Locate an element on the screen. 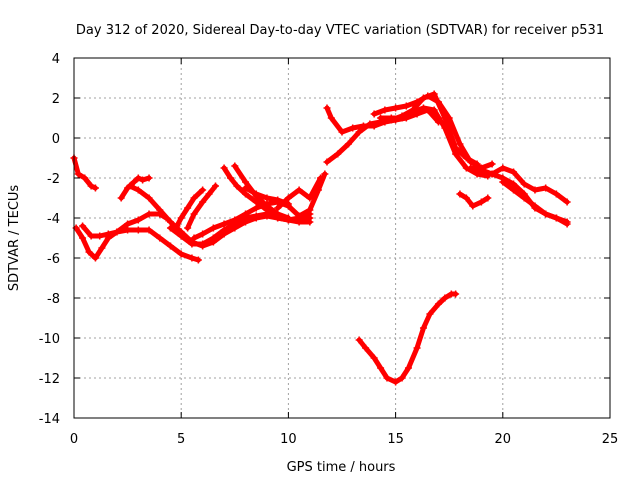  y-tick-label: 4 is located at coordinates (56, 59).